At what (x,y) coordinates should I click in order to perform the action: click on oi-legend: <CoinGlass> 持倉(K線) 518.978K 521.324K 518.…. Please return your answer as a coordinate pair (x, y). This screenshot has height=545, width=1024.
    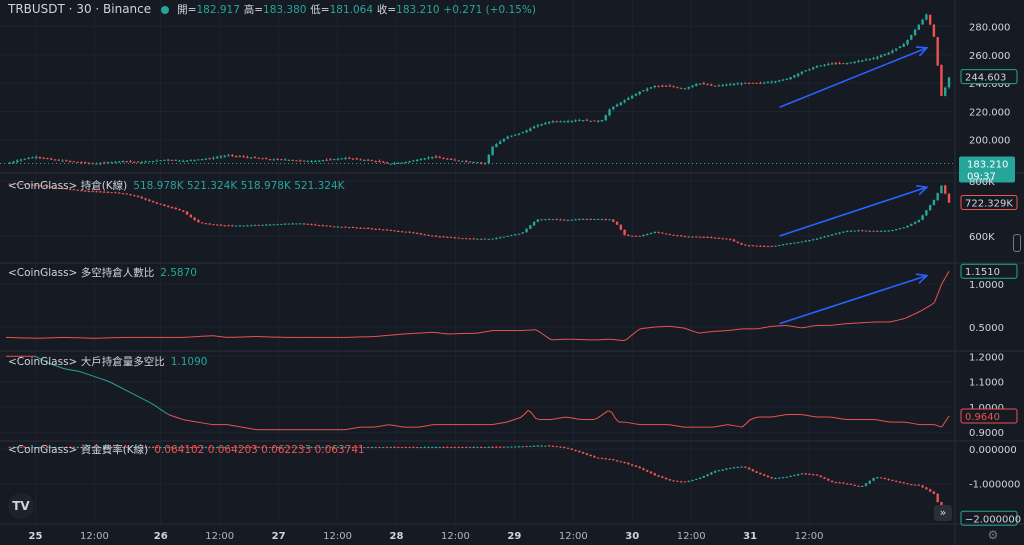
    Looking at the image, I should click on (176, 186).